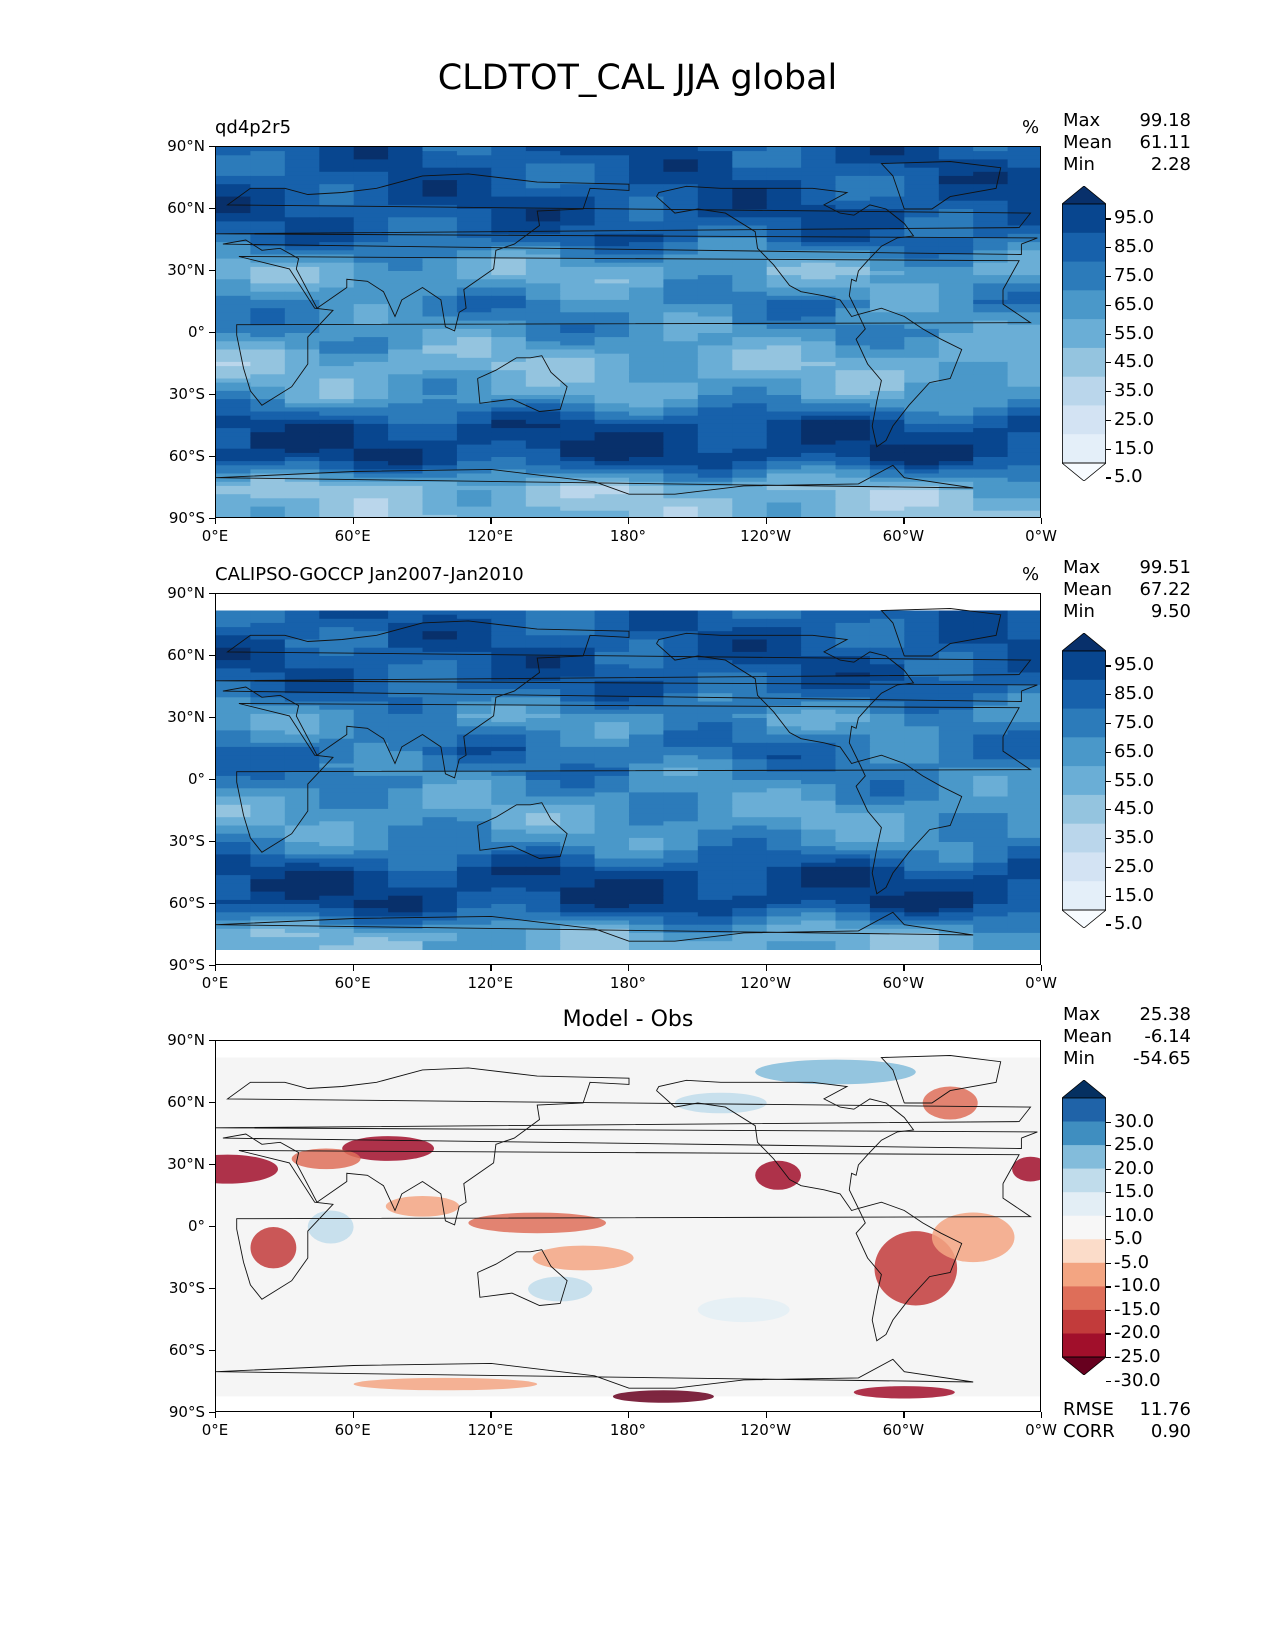  What do you see at coordinates (1128, 1239) in the screenshot?
I see `colorbar-label: 5.0` at bounding box center [1128, 1239].